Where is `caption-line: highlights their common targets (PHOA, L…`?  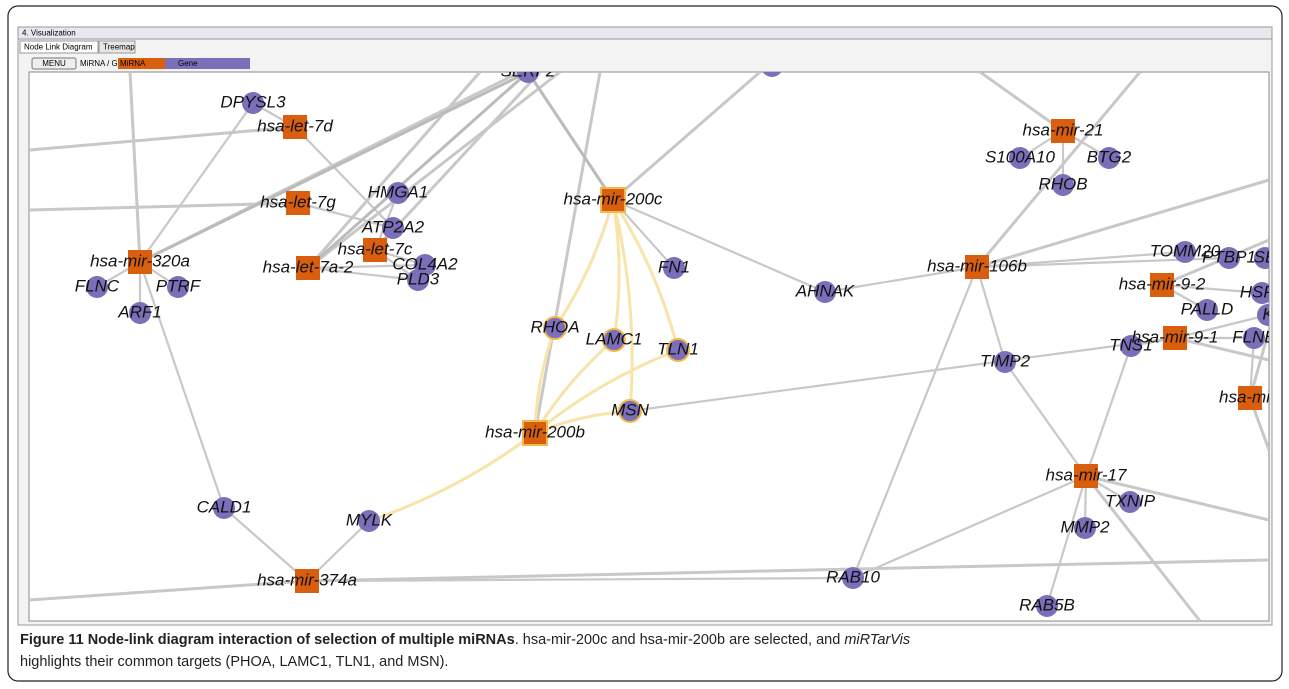
caption-line: highlights their common targets (PHOA, L… is located at coordinates (234, 662).